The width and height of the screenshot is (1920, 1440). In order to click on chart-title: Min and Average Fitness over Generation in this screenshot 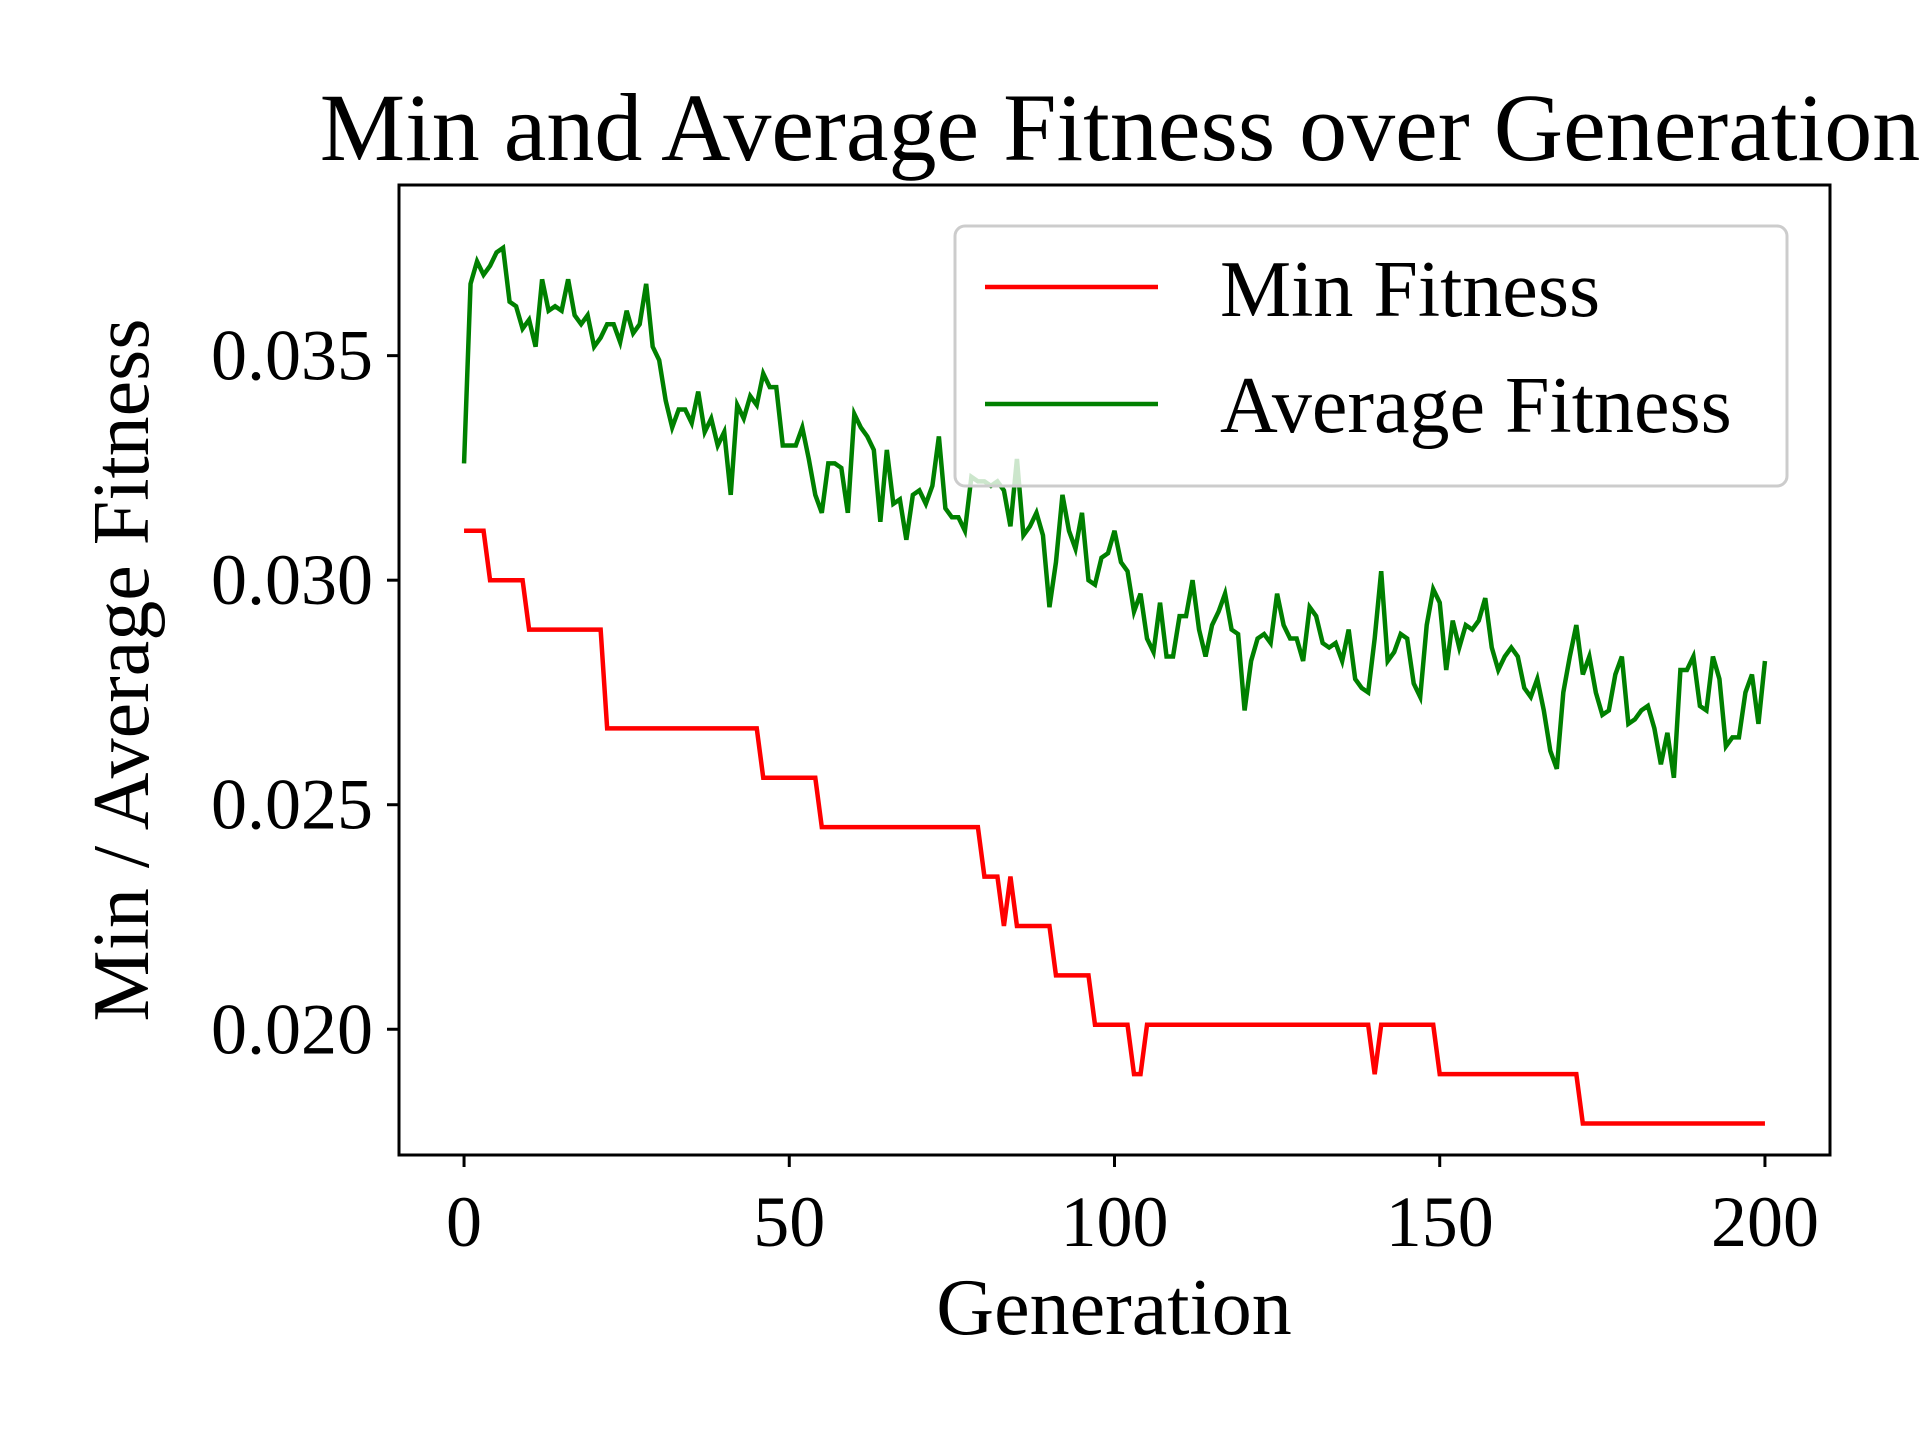, I will do `click(1120, 127)`.